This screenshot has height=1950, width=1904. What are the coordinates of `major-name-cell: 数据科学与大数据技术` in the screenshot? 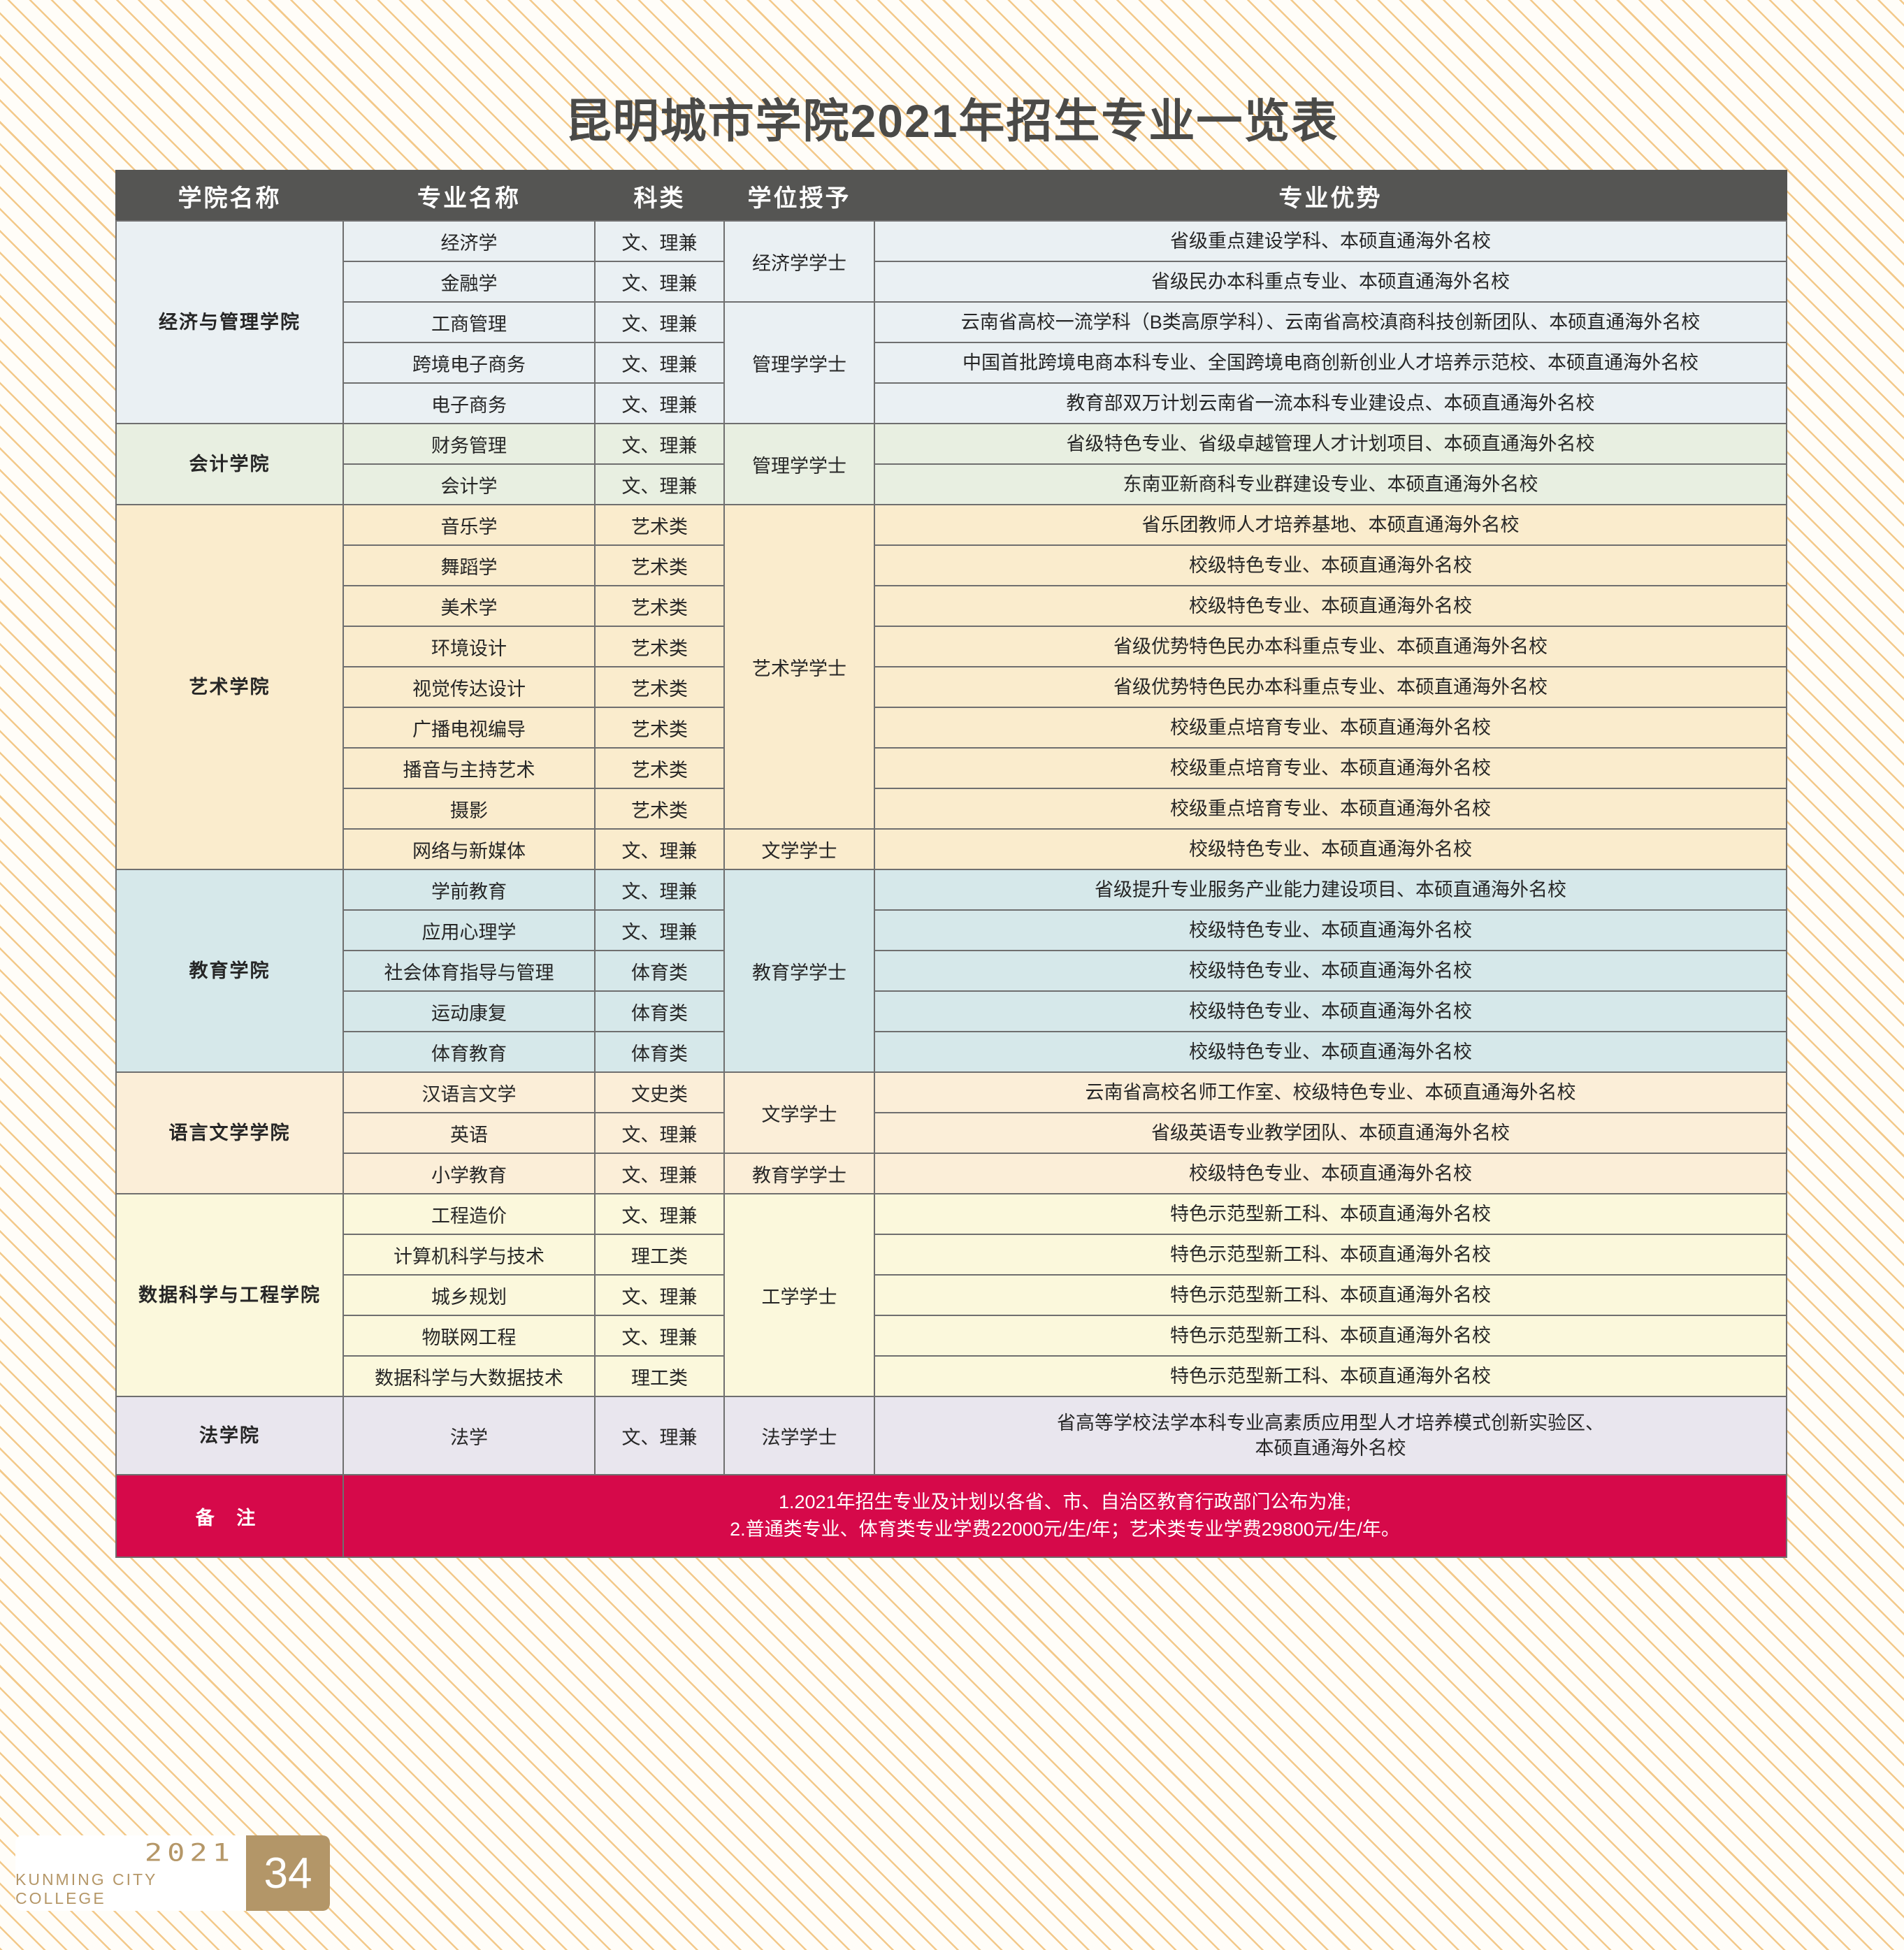 It's located at (469, 1376).